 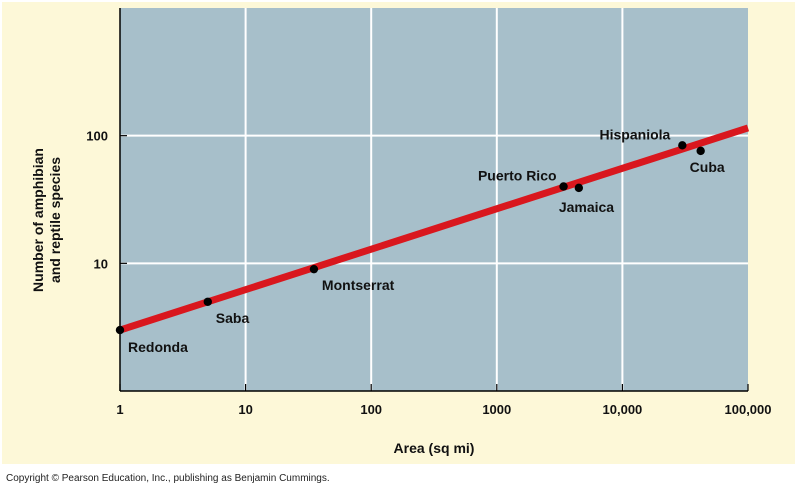 I want to click on x-tick-label: 10,000, so click(x=623, y=409).